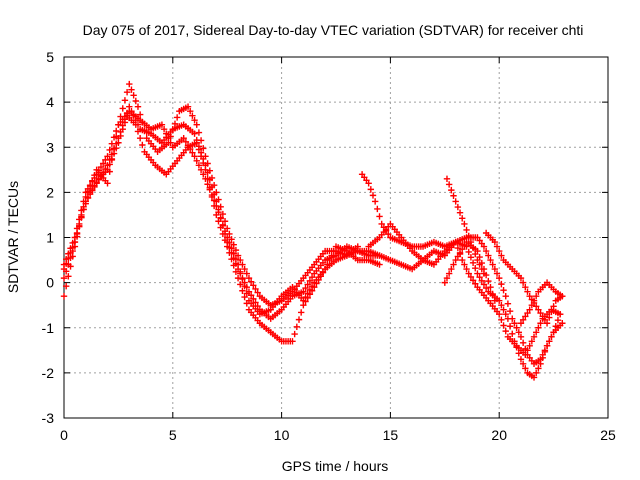 This screenshot has width=640, height=480. What do you see at coordinates (335, 466) in the screenshot?
I see `x-axis-label: GPS time / hours` at bounding box center [335, 466].